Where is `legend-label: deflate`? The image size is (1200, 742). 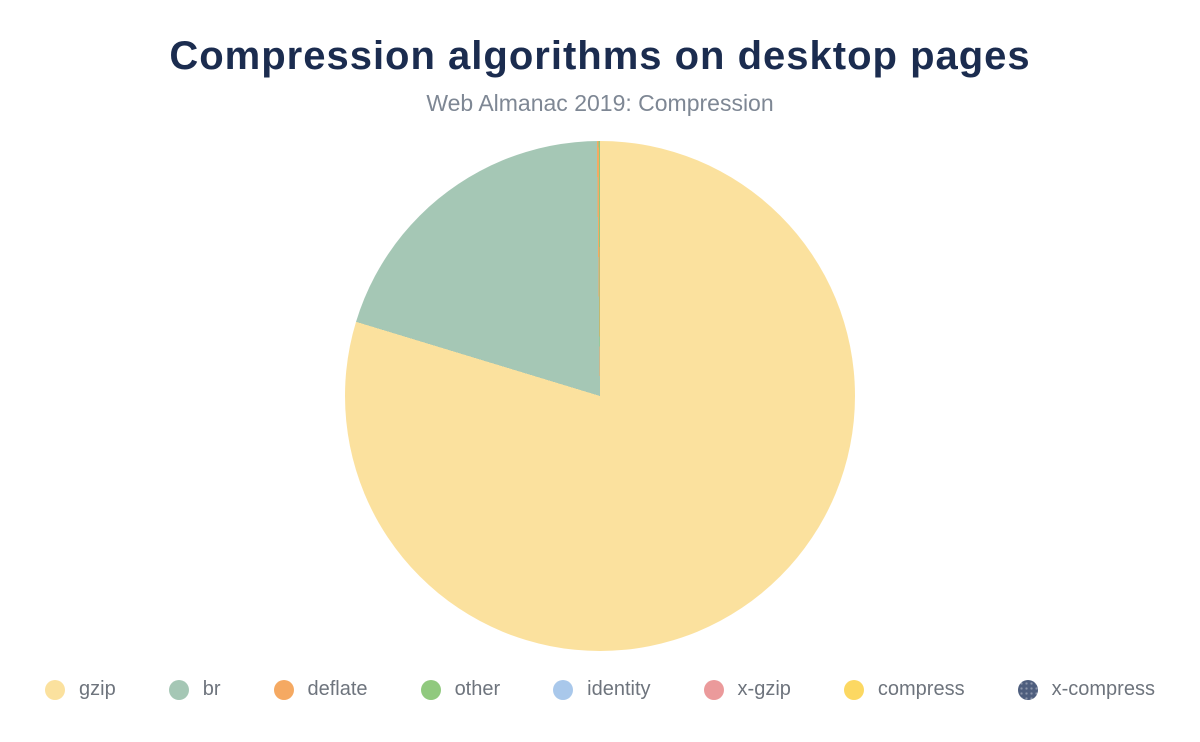
legend-label: deflate is located at coordinates (337, 689).